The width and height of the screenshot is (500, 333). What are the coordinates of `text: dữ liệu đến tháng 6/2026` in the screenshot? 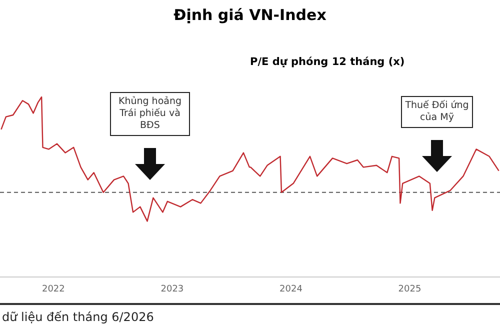 It's located at (78, 317).